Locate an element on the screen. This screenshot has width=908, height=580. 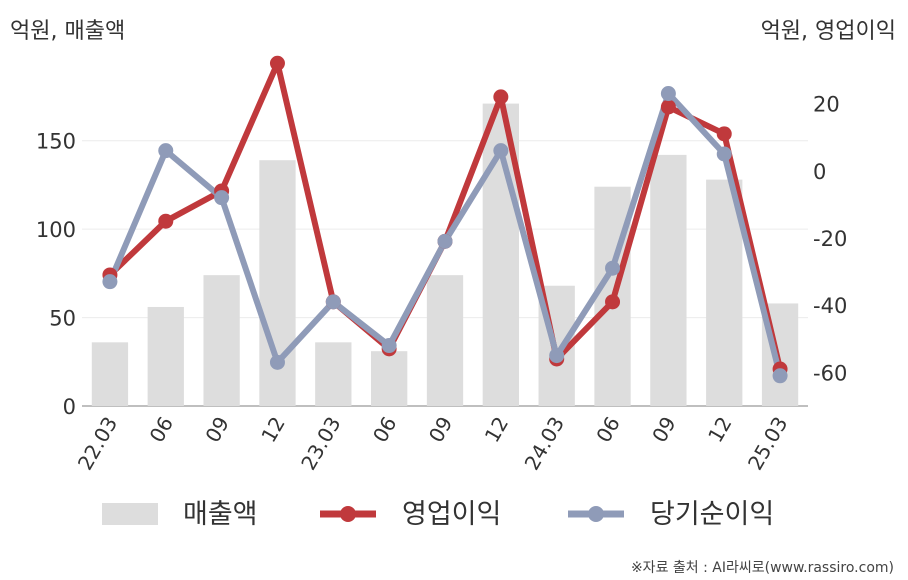
x-tick-25.03: 25.03 is located at coordinates (767, 444).